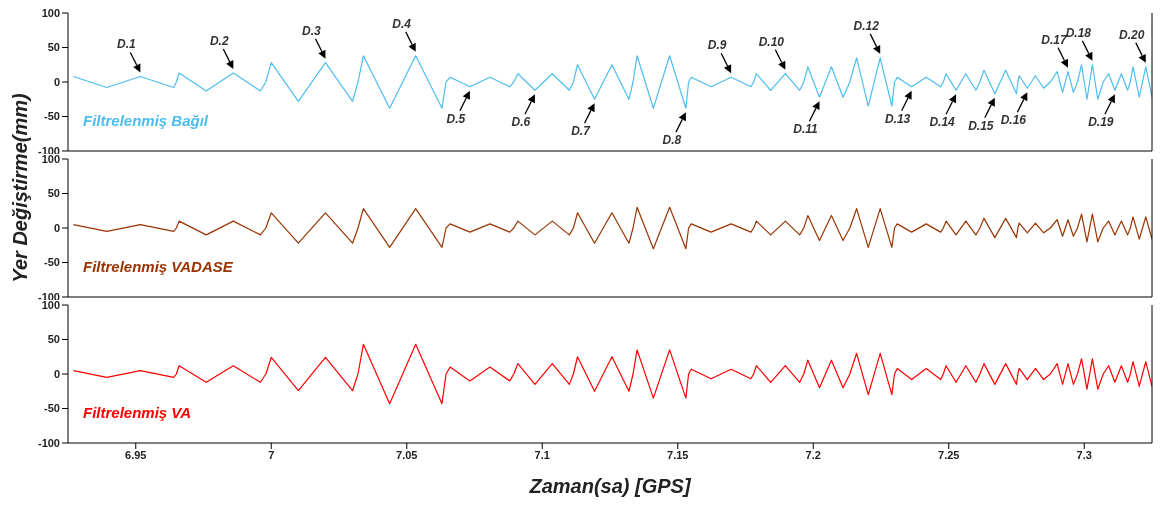  Describe the element at coordinates (312, 30) in the screenshot. I see `annotation: D.3` at that location.